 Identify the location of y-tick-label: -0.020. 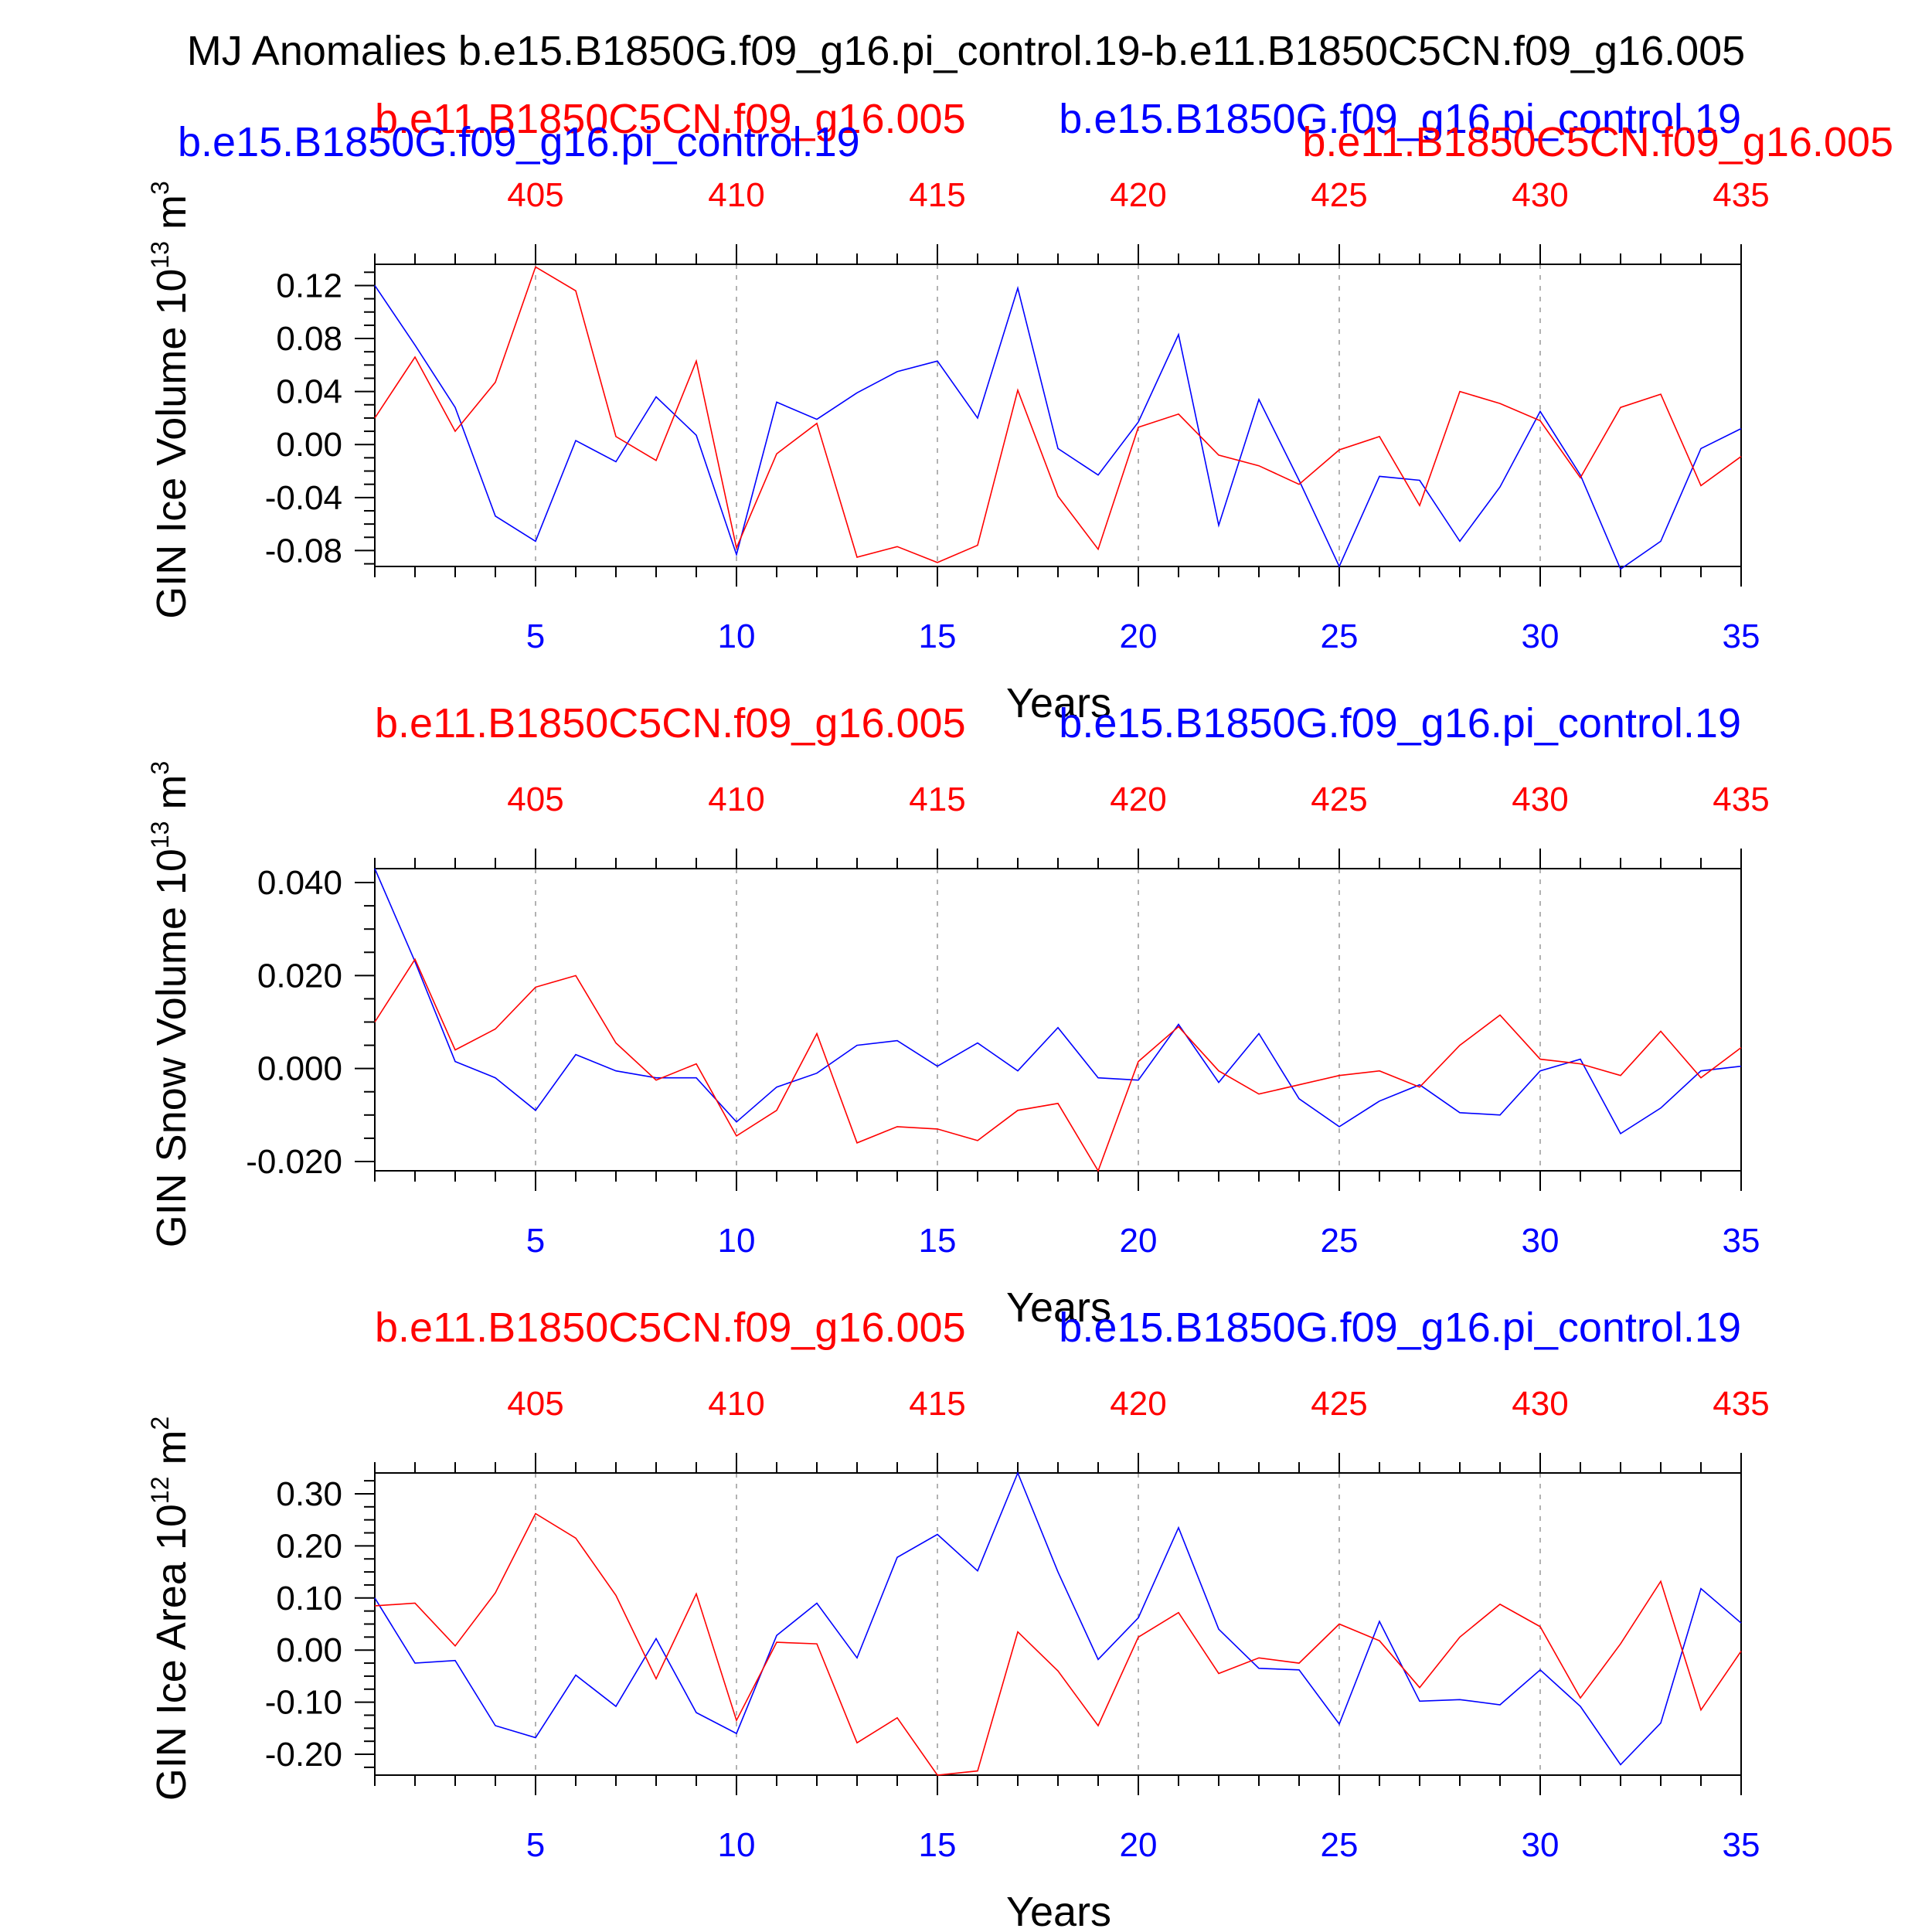
(294, 1162).